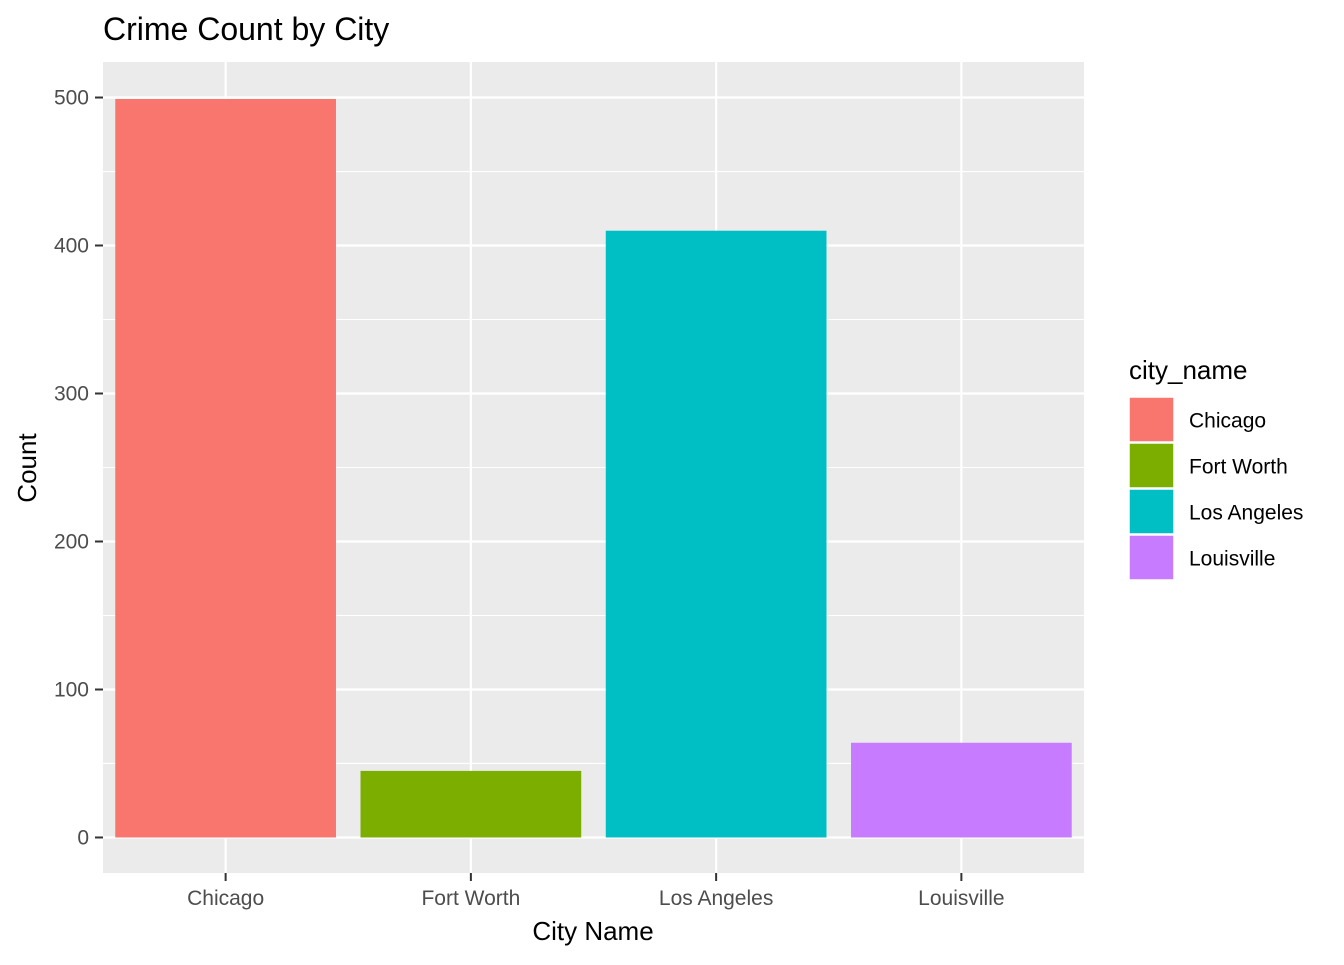 The width and height of the screenshot is (1344, 965). What do you see at coordinates (592, 931) in the screenshot?
I see `x-axis-title: City Name` at bounding box center [592, 931].